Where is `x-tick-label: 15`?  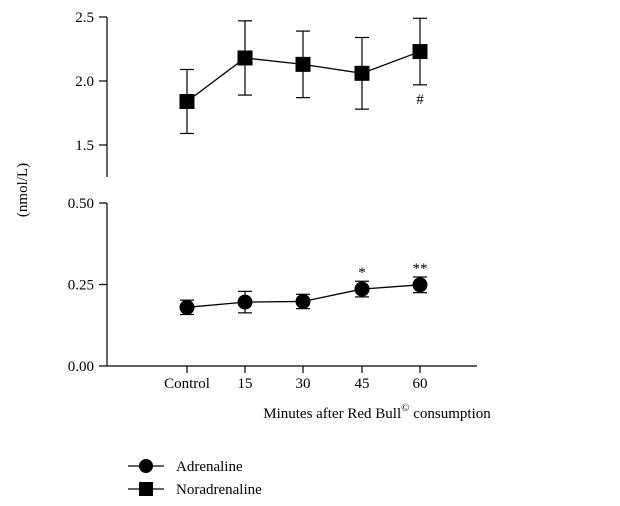 x-tick-label: 15 is located at coordinates (245, 384).